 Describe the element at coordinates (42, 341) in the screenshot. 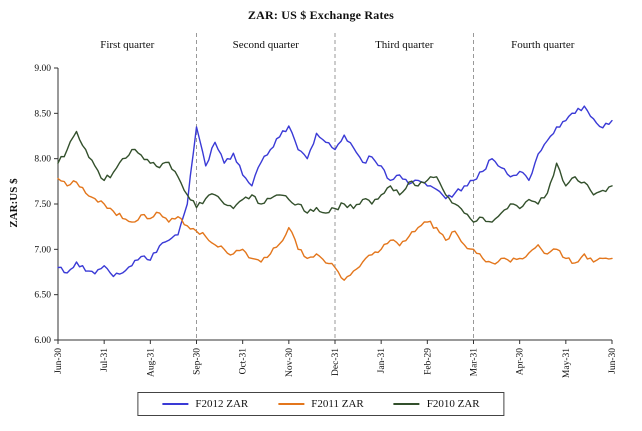

I see `y-tick-label: 6.00` at that location.